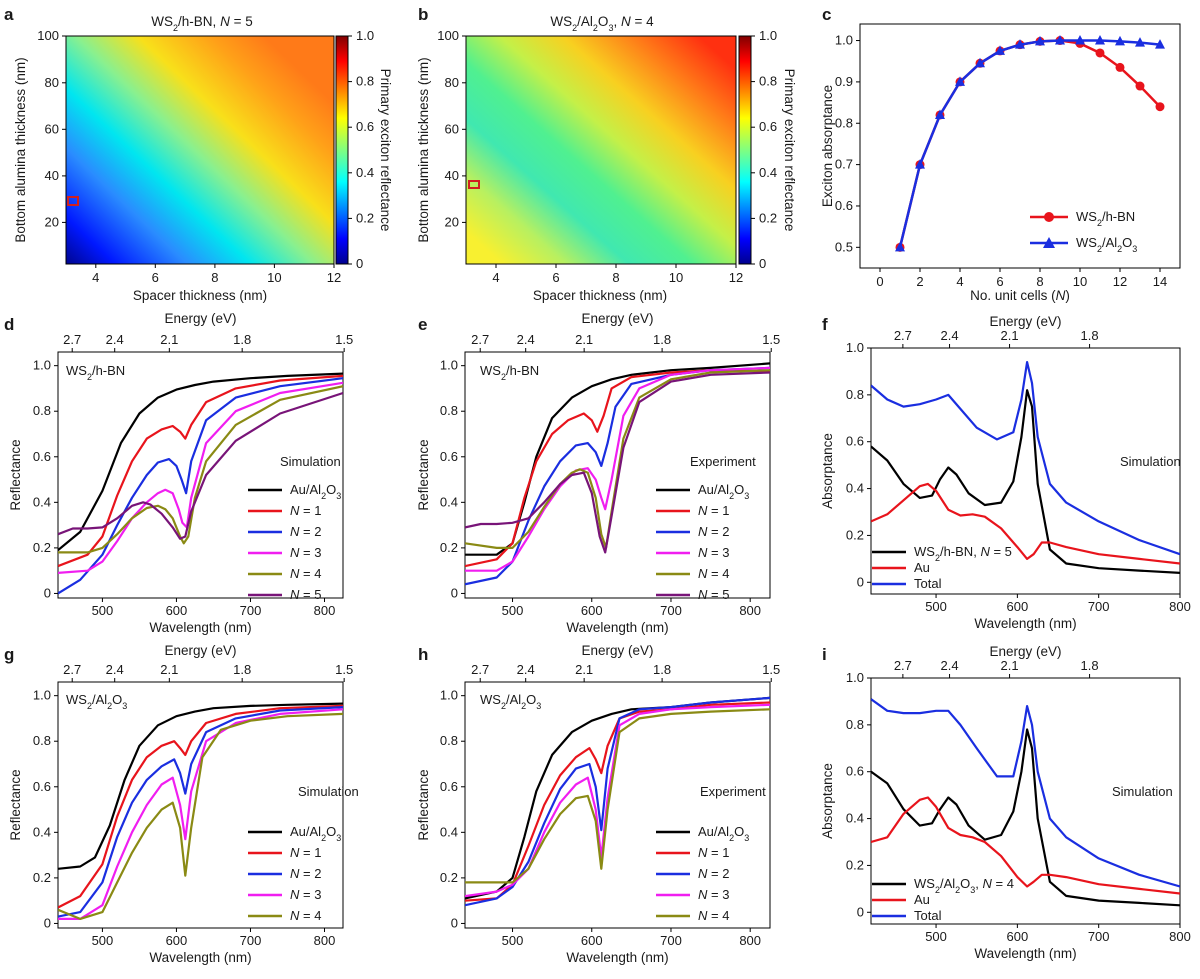  What do you see at coordinates (242, 669) in the screenshot?
I see `toptick-g-3: 1.8` at bounding box center [242, 669].